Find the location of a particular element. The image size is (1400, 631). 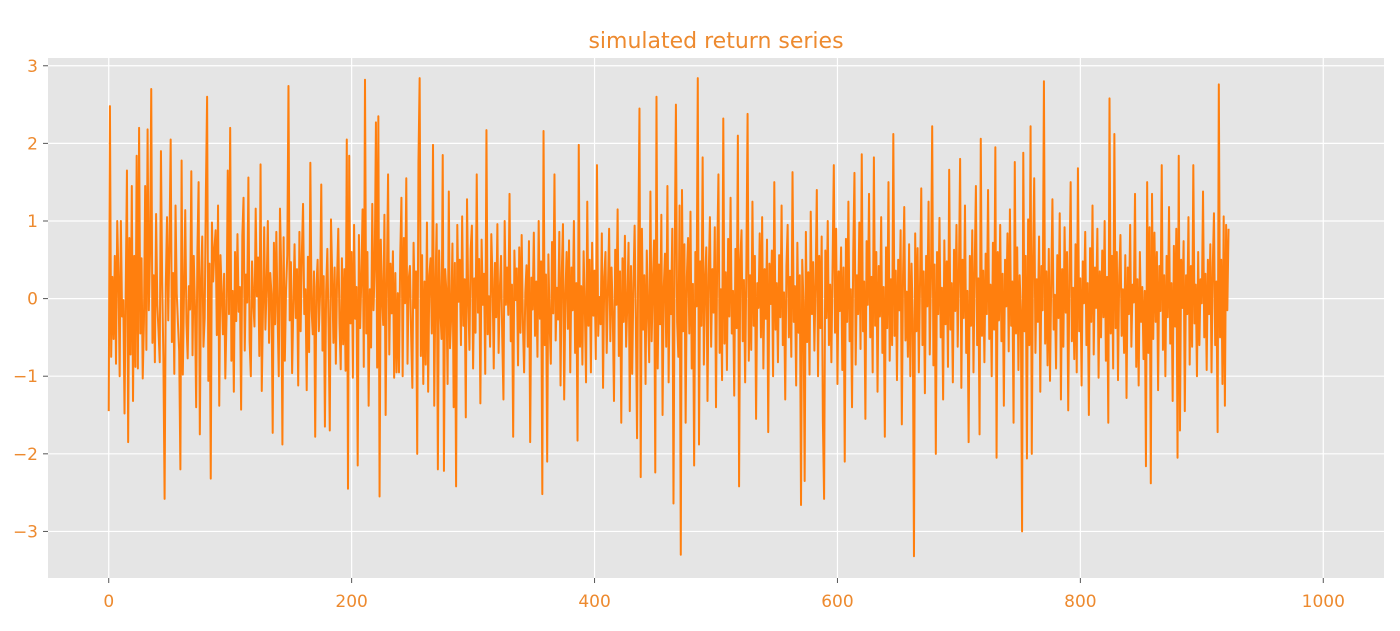

x-tick-label: 800 is located at coordinates (1080, 602).